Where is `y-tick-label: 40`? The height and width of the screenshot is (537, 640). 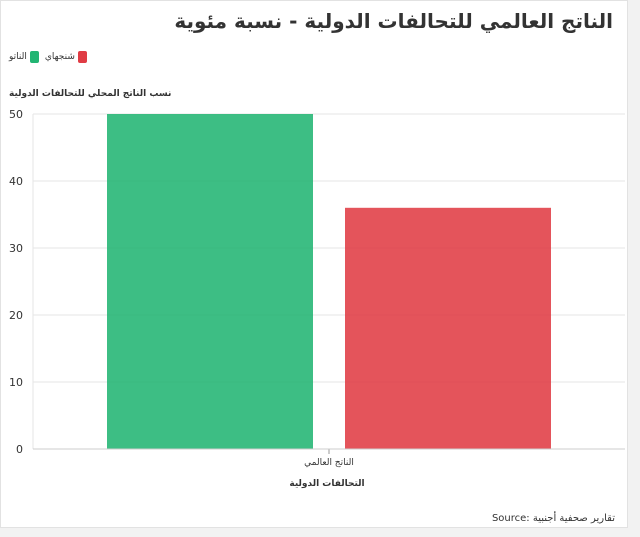
y-tick-label: 40 is located at coordinates (16, 181).